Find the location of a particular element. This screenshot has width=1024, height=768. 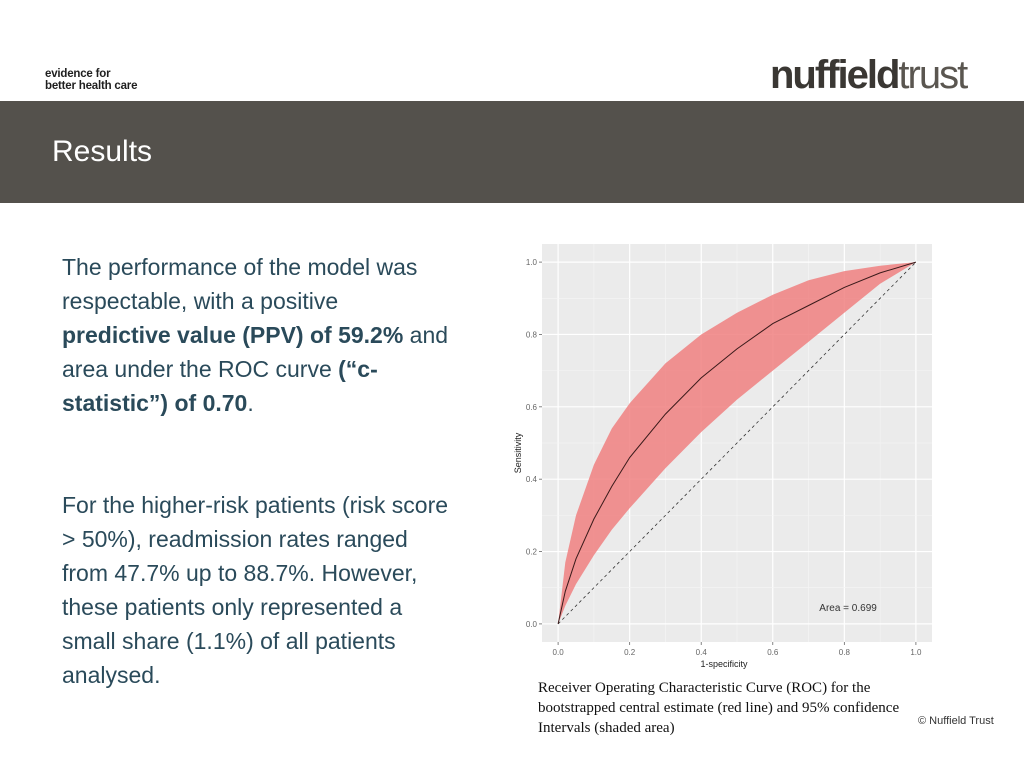

logo-part-nuffield: nuffield is located at coordinates (835, 75).